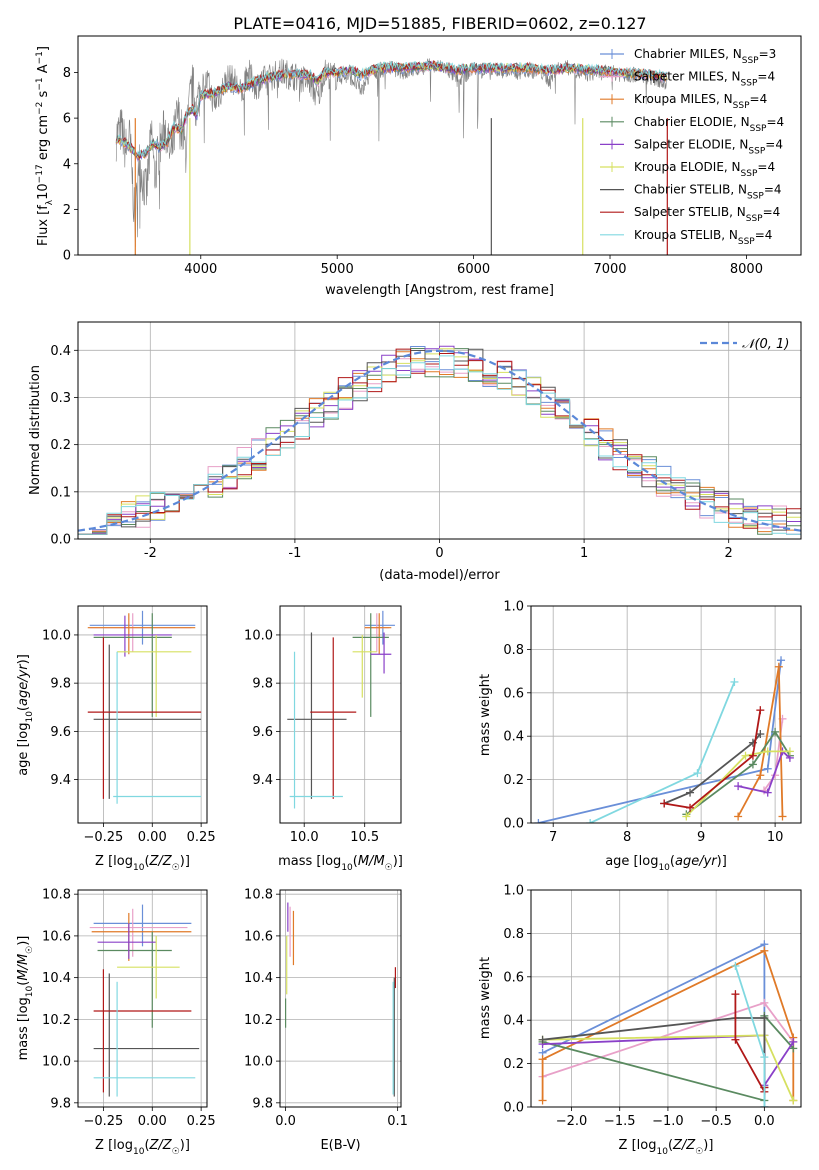  I want to click on x-tick-label: 7, so click(553, 837).